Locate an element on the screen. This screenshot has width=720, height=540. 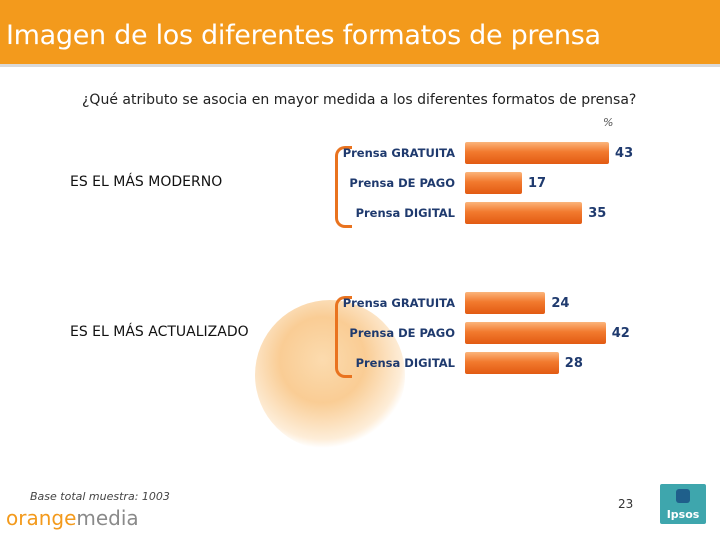
unit-label: % is located at coordinates (608, 122).